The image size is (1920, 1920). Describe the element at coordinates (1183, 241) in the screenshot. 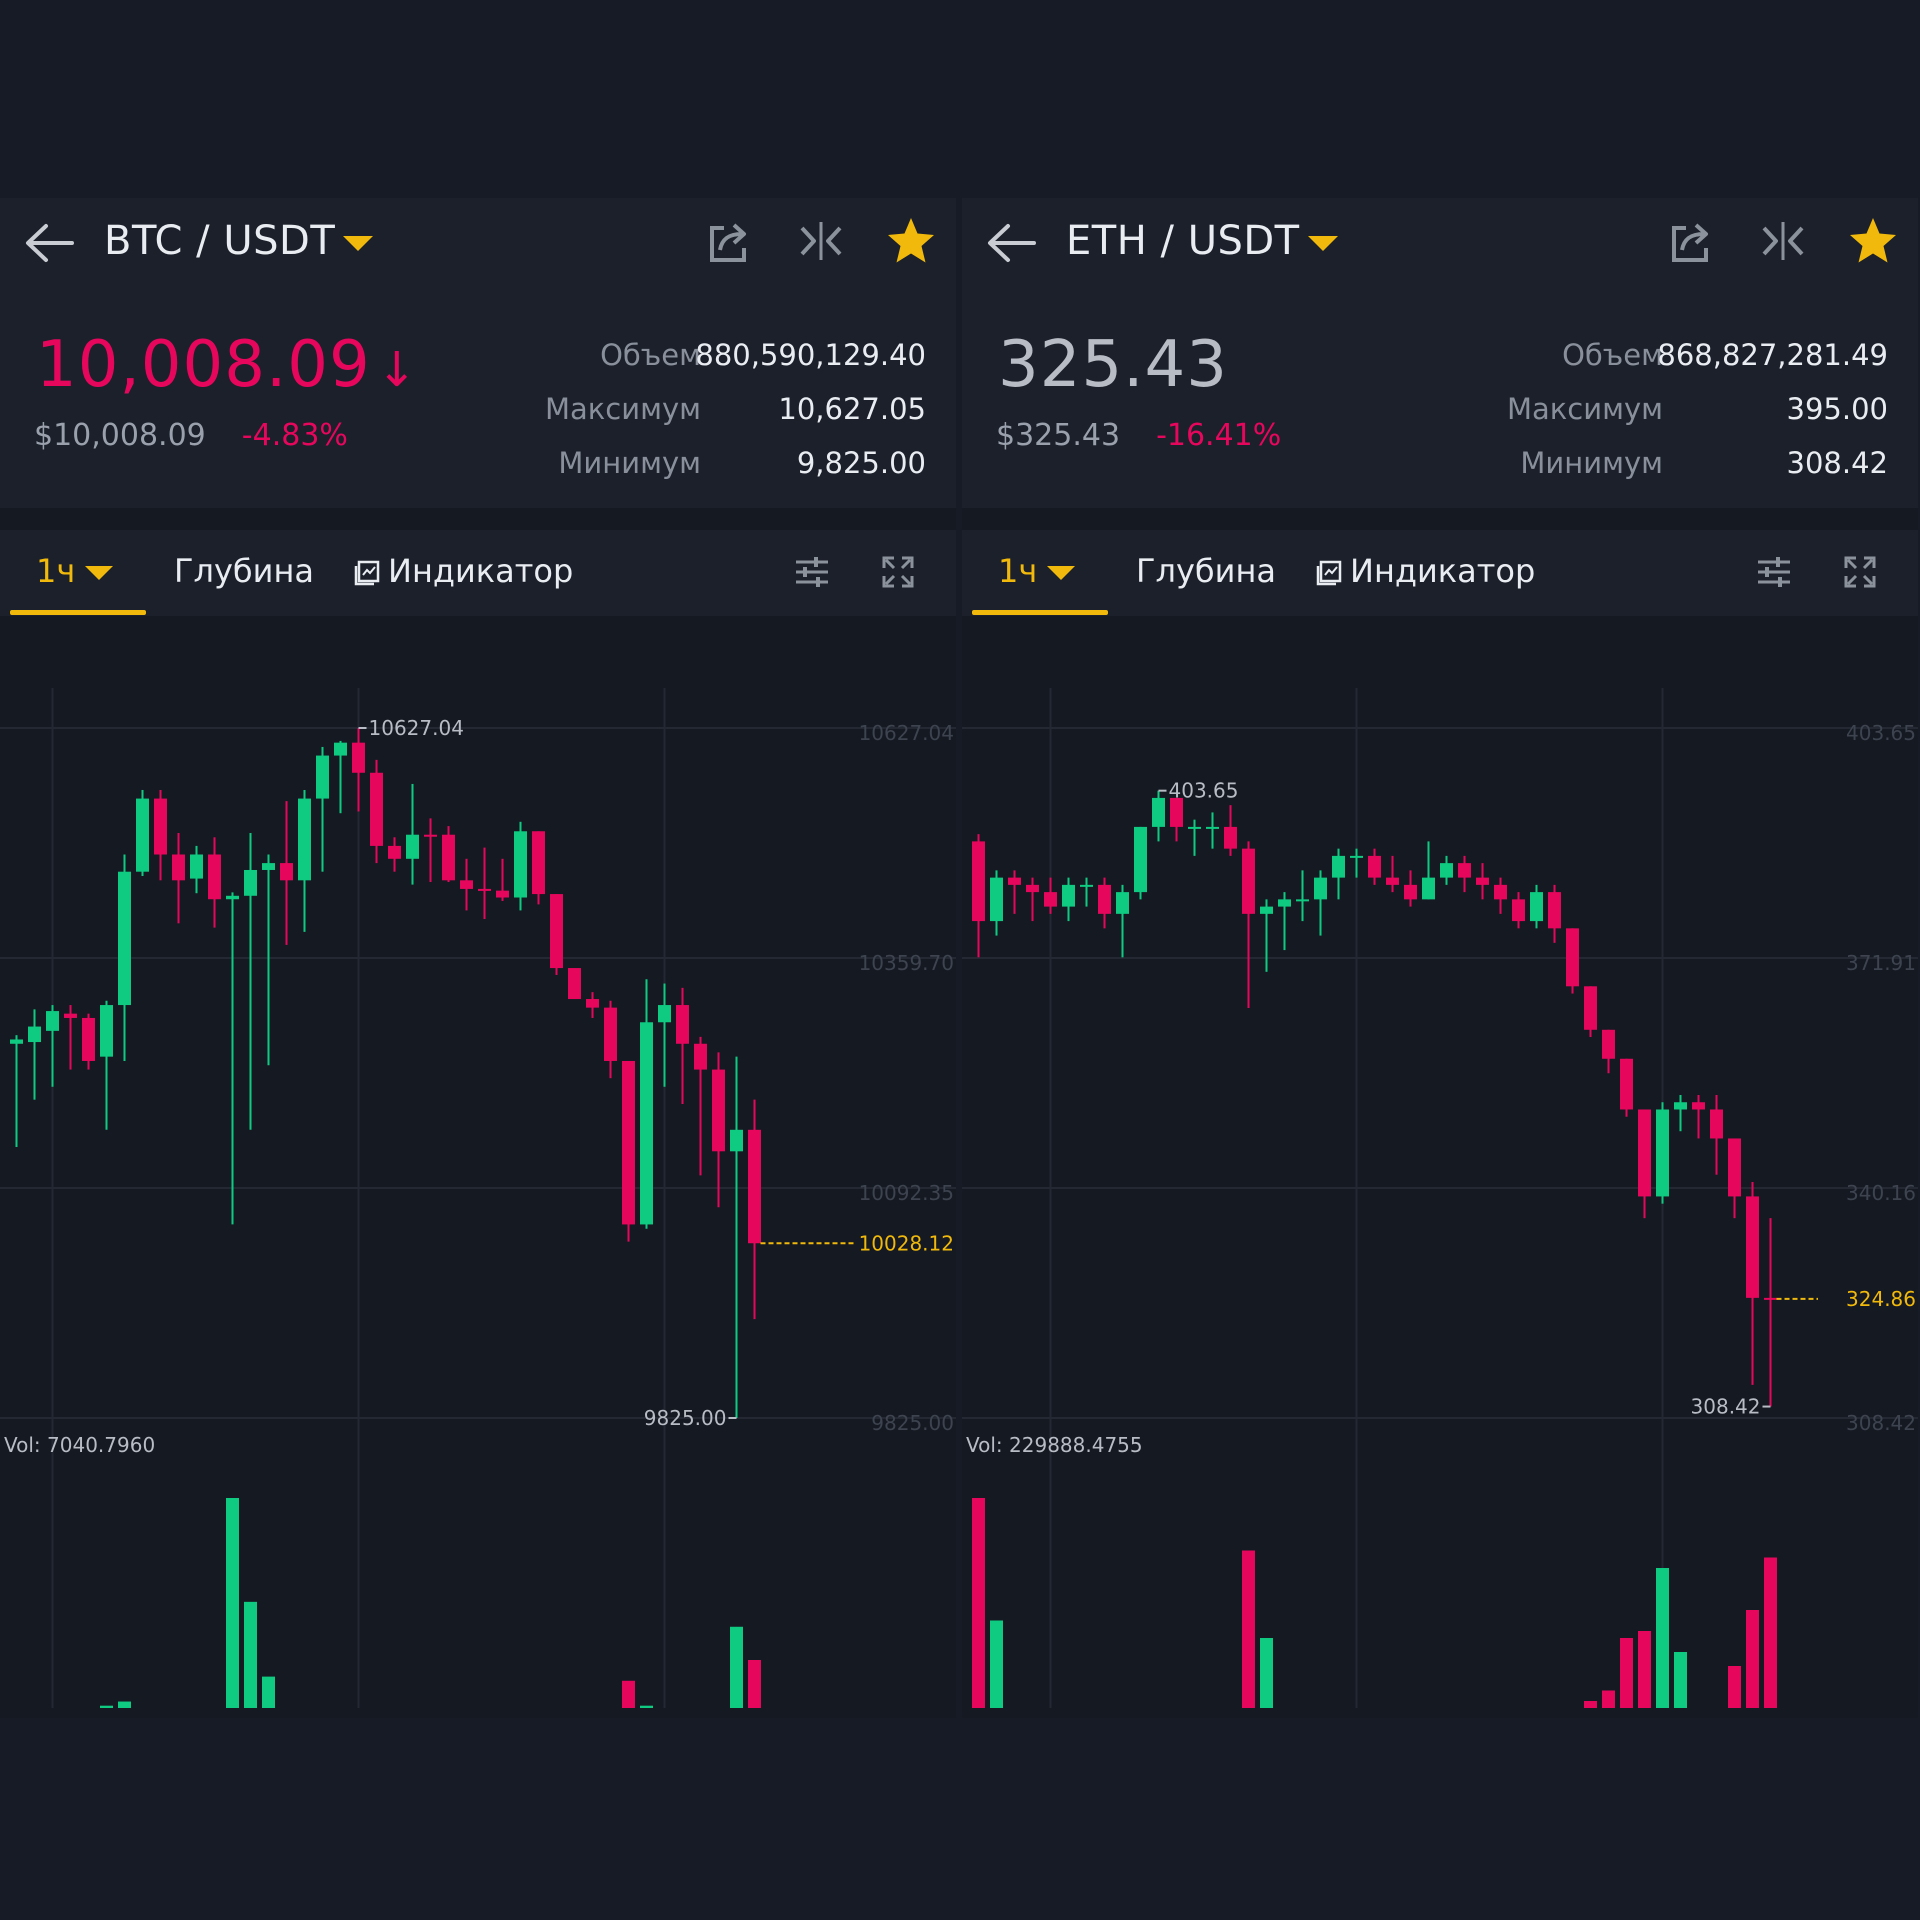

I see `pair-label: ETH / USDT` at that location.